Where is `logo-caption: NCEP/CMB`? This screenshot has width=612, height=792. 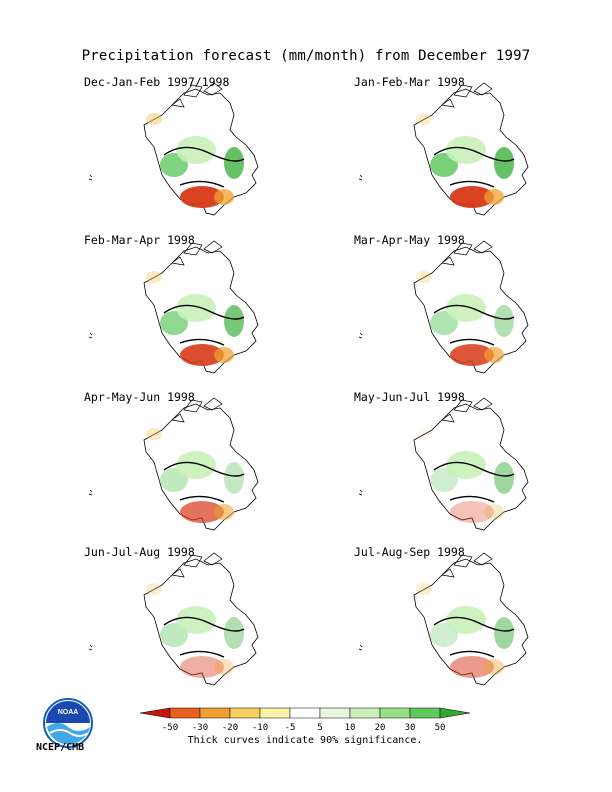
logo-caption: NCEP/CMB is located at coordinates (60, 747).